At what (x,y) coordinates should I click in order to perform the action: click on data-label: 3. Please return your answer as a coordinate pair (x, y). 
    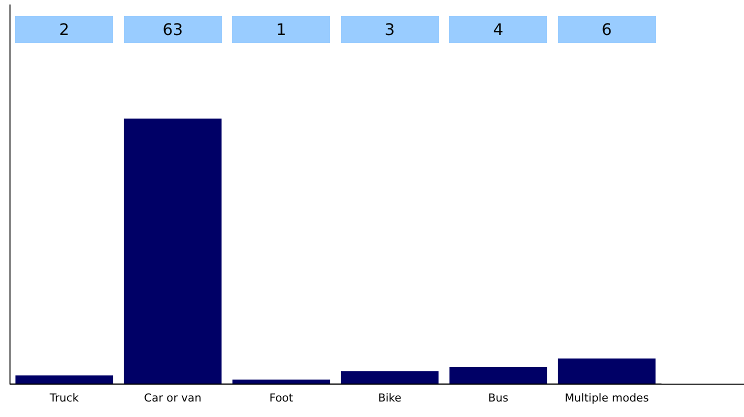
    Looking at the image, I should click on (389, 29).